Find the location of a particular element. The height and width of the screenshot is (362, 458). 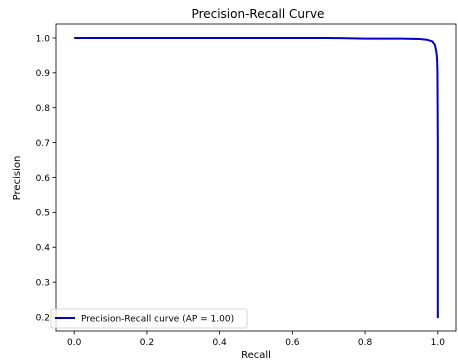

y-tick-label: 0.3 is located at coordinates (43, 283).